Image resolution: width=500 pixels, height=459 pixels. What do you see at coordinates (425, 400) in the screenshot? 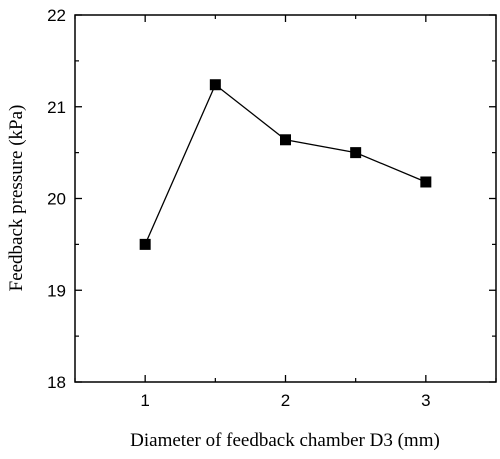
I see `x-tick-label: 3` at bounding box center [425, 400].